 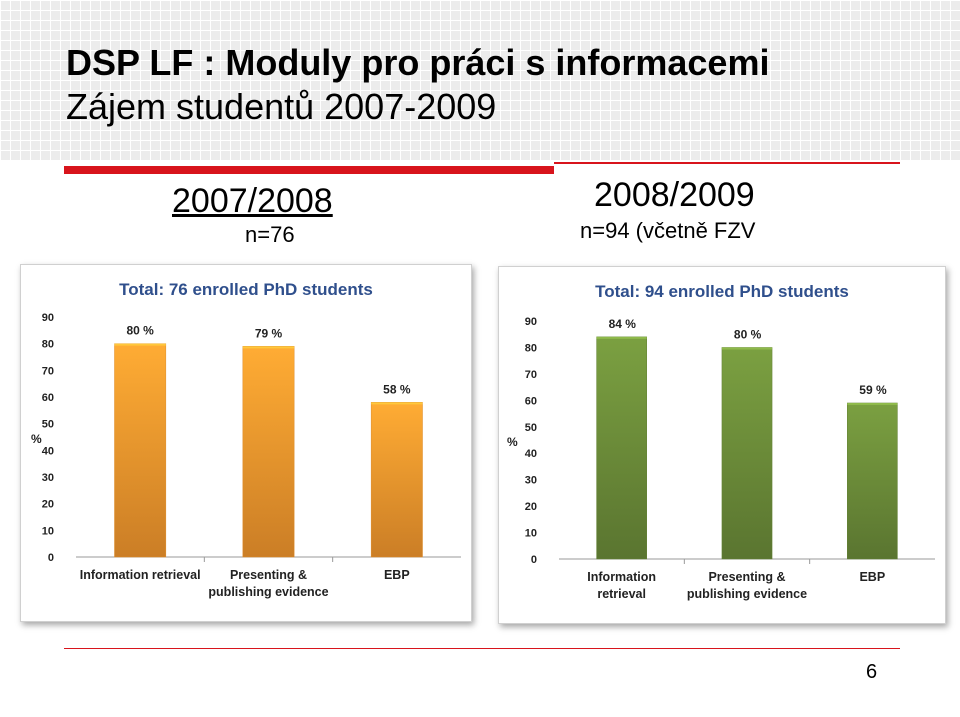 I want to click on bar-value-label: 59 %, so click(x=873, y=390).